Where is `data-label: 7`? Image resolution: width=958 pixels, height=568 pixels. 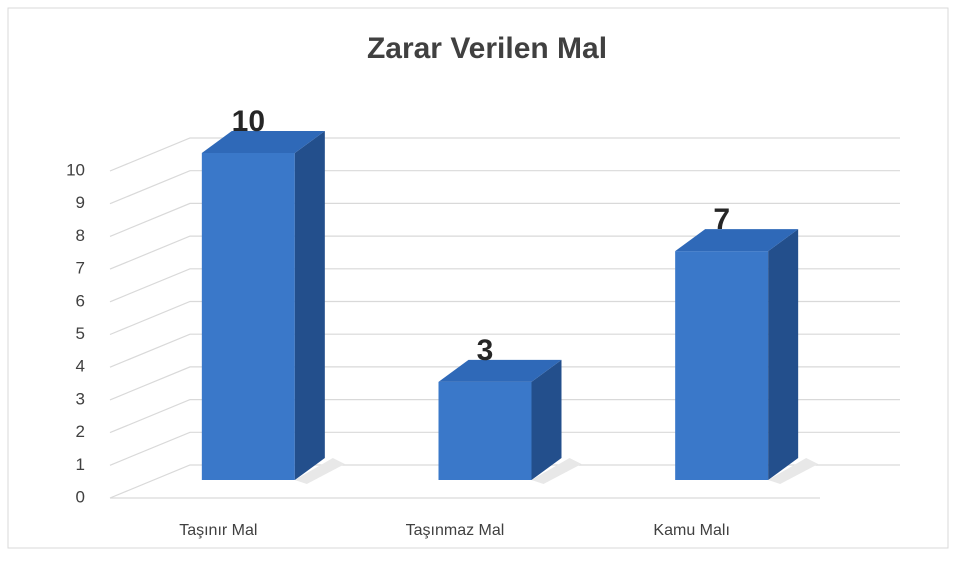 data-label: 7 is located at coordinates (721, 219).